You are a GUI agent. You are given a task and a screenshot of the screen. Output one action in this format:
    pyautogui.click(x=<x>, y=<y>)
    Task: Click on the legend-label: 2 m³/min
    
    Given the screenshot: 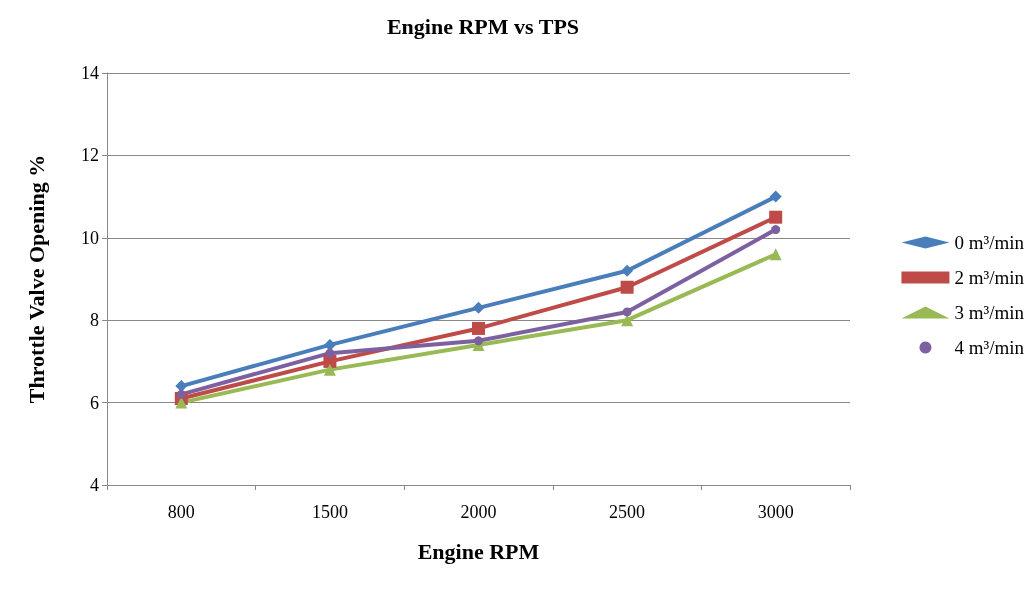 What is the action you would take?
    pyautogui.click(x=989, y=277)
    